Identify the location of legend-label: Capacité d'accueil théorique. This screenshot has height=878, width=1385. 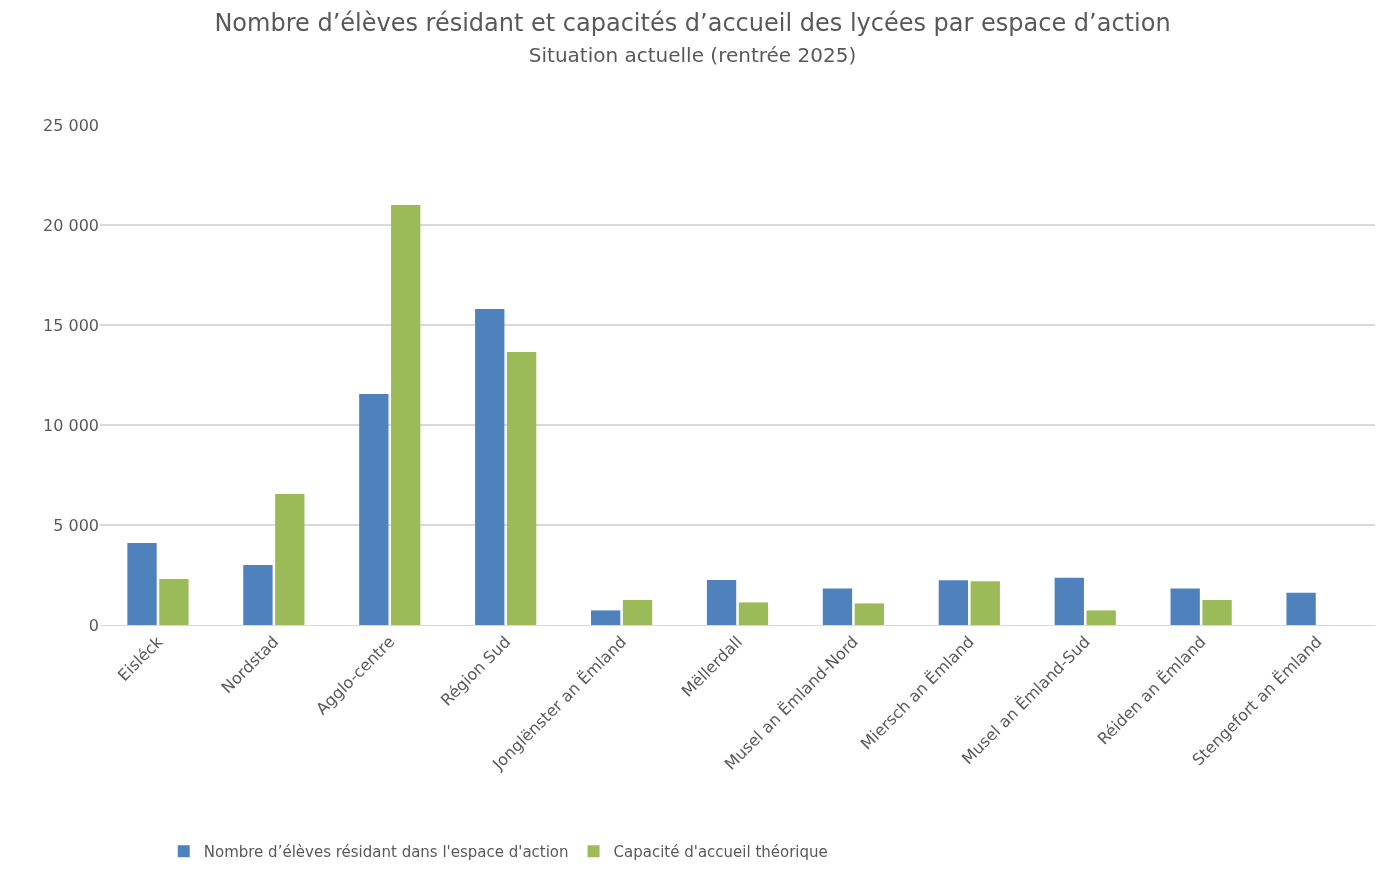
(720, 852).